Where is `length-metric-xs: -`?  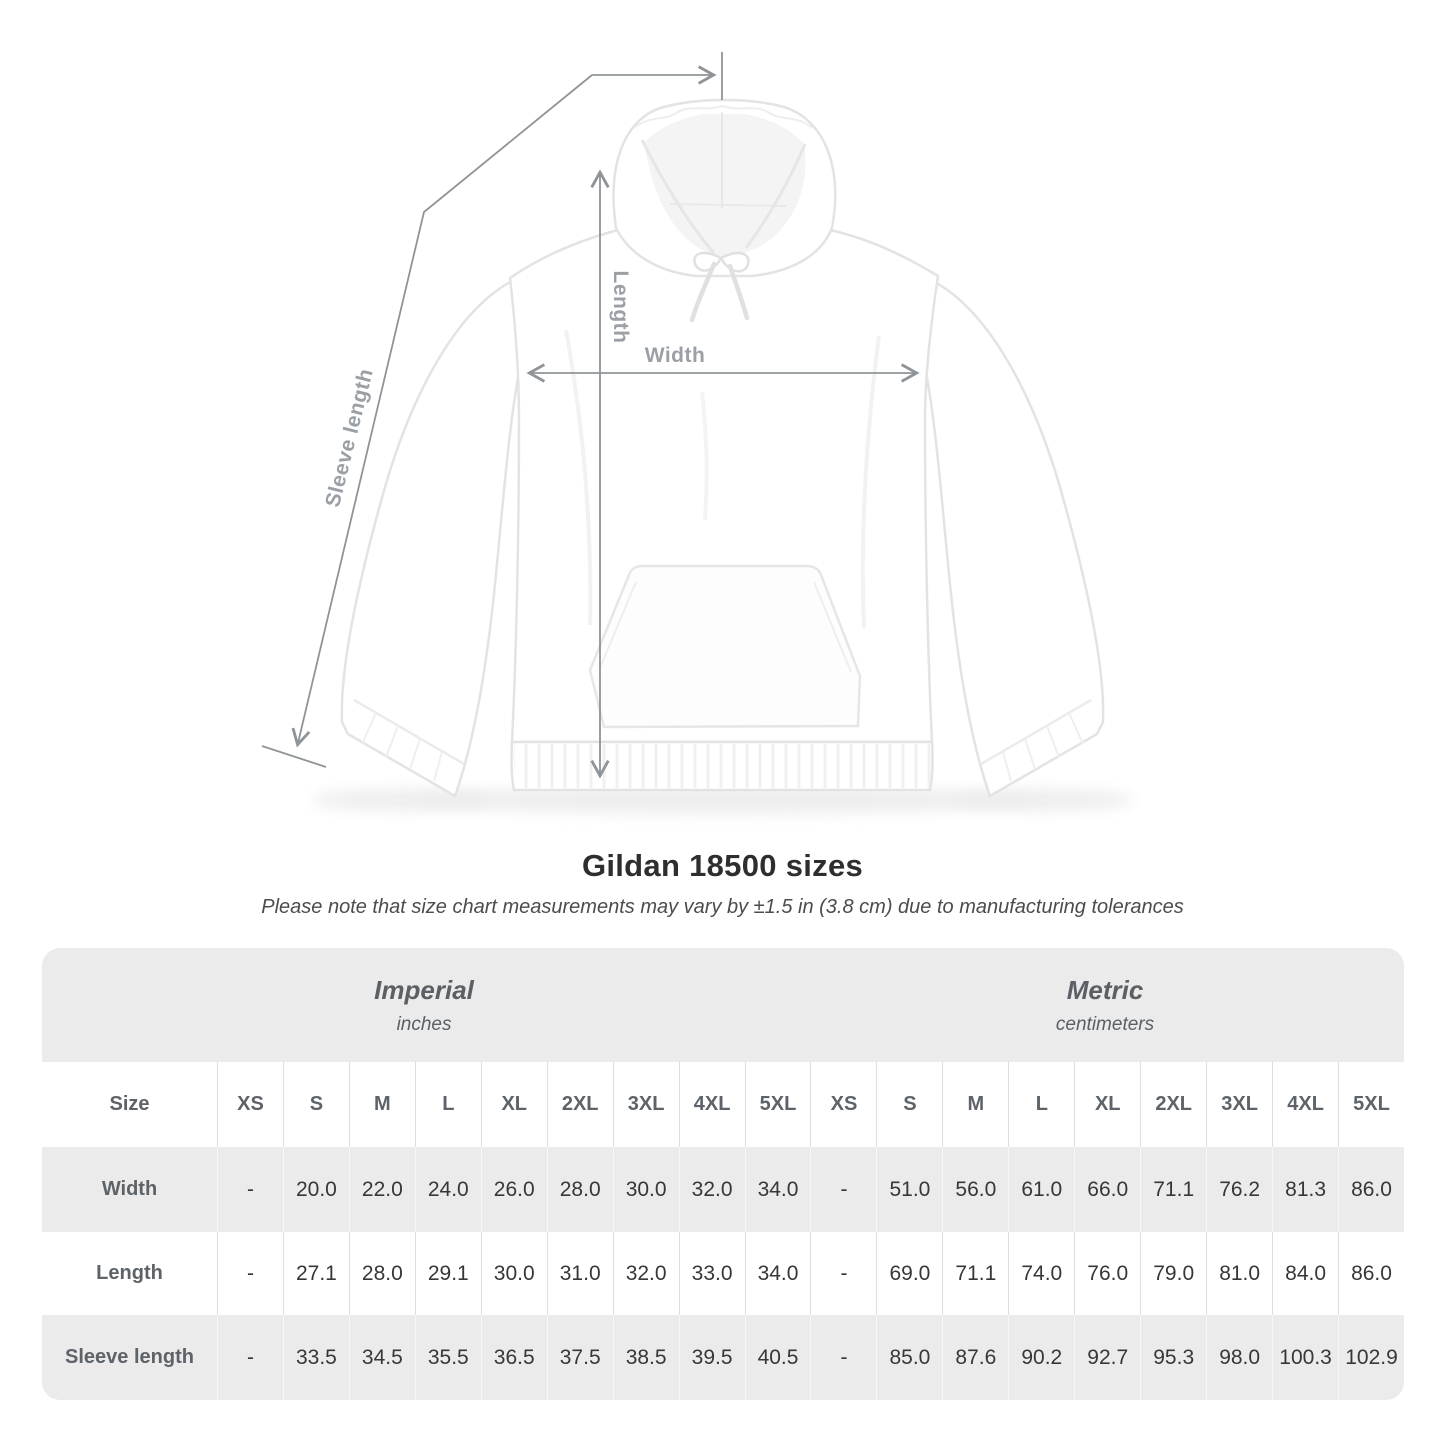
length-metric-xs: - is located at coordinates (843, 1273).